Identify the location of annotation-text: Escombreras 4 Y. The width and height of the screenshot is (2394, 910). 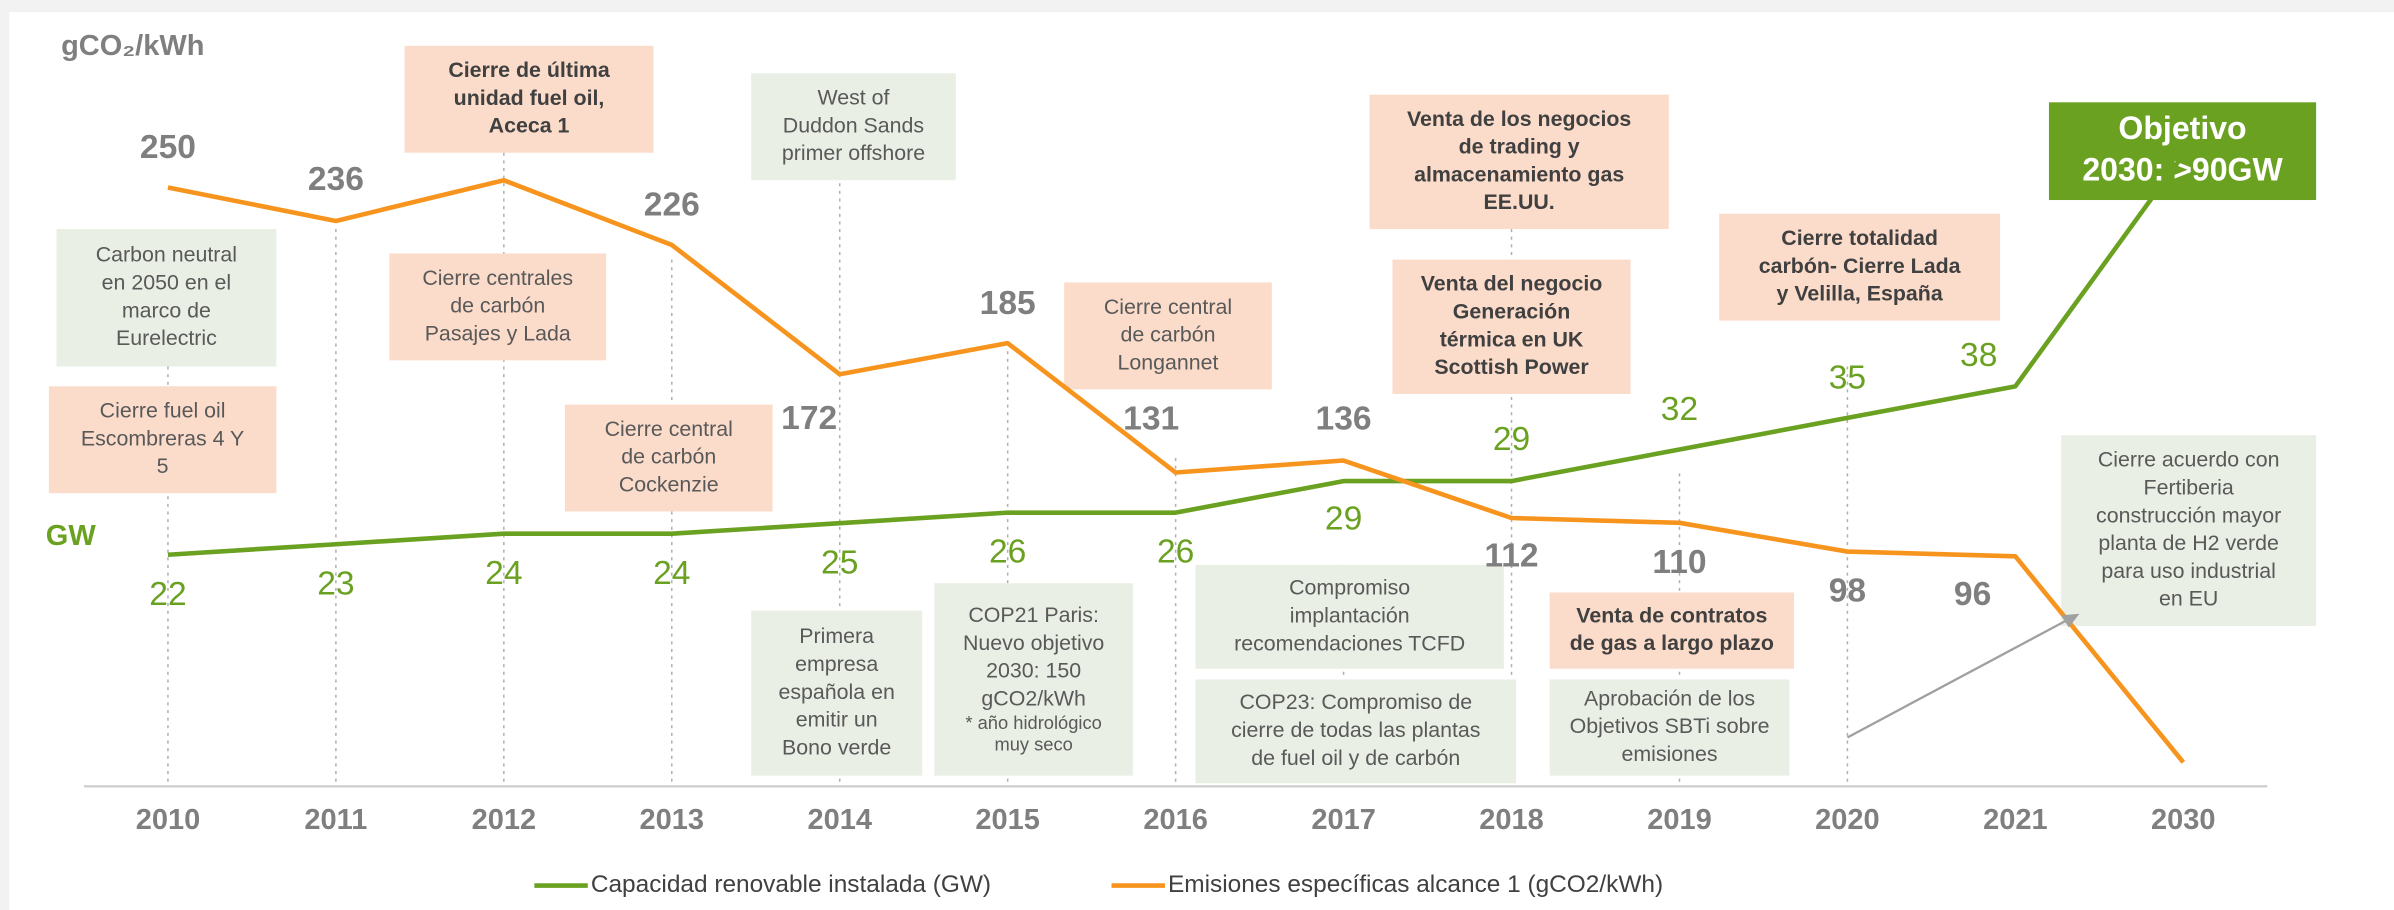
(162, 438).